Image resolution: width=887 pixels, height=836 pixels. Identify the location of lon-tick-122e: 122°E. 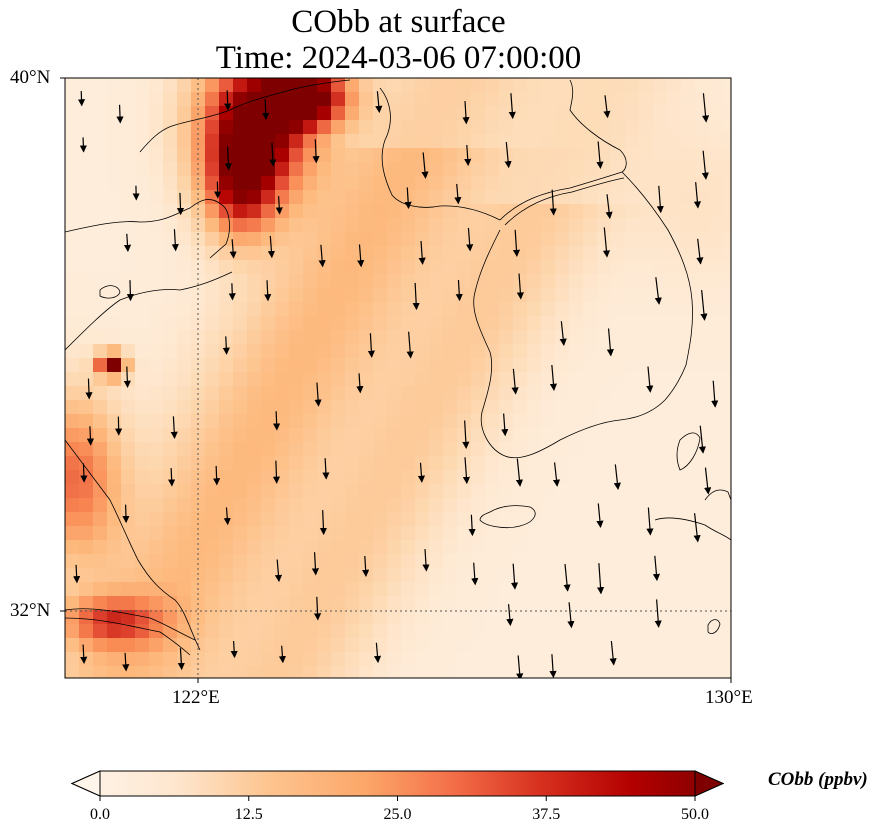
(196, 697).